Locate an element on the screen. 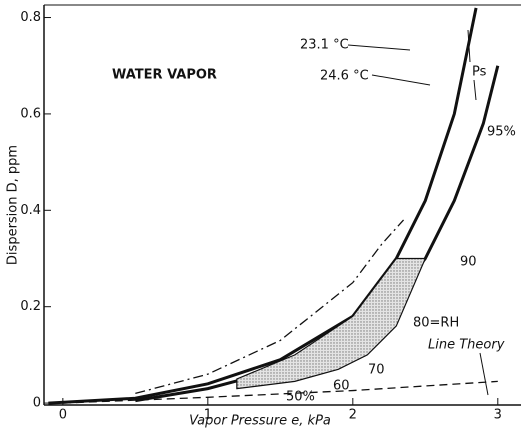 The image size is (521, 430). x-tick-label: 2 is located at coordinates (353, 415).